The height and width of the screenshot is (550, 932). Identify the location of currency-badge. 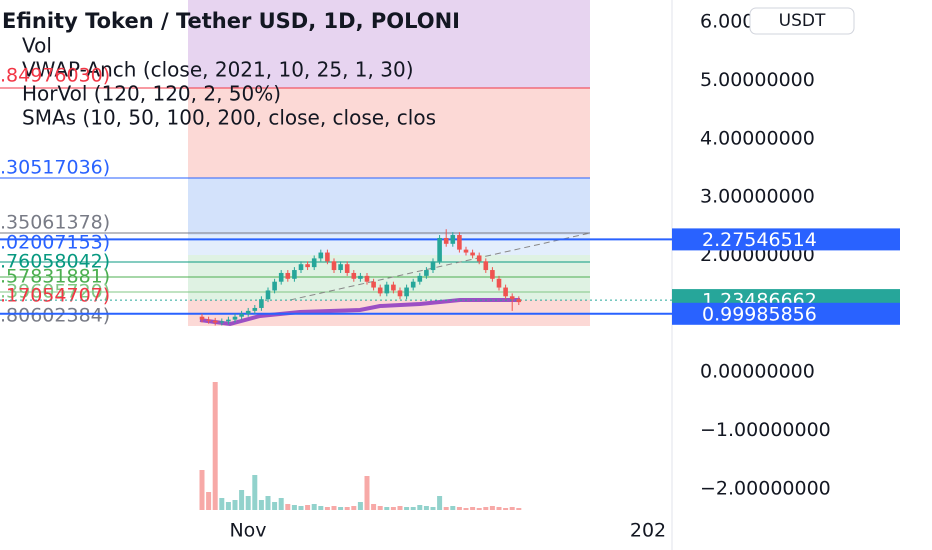
(802, 21).